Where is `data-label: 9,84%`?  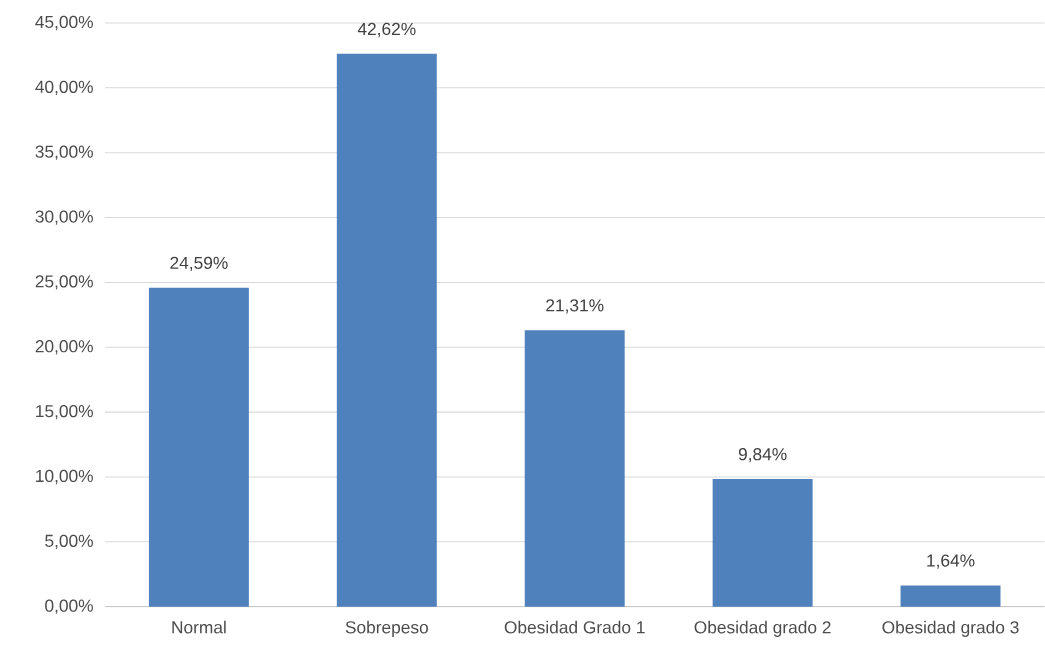
data-label: 9,84% is located at coordinates (762, 455).